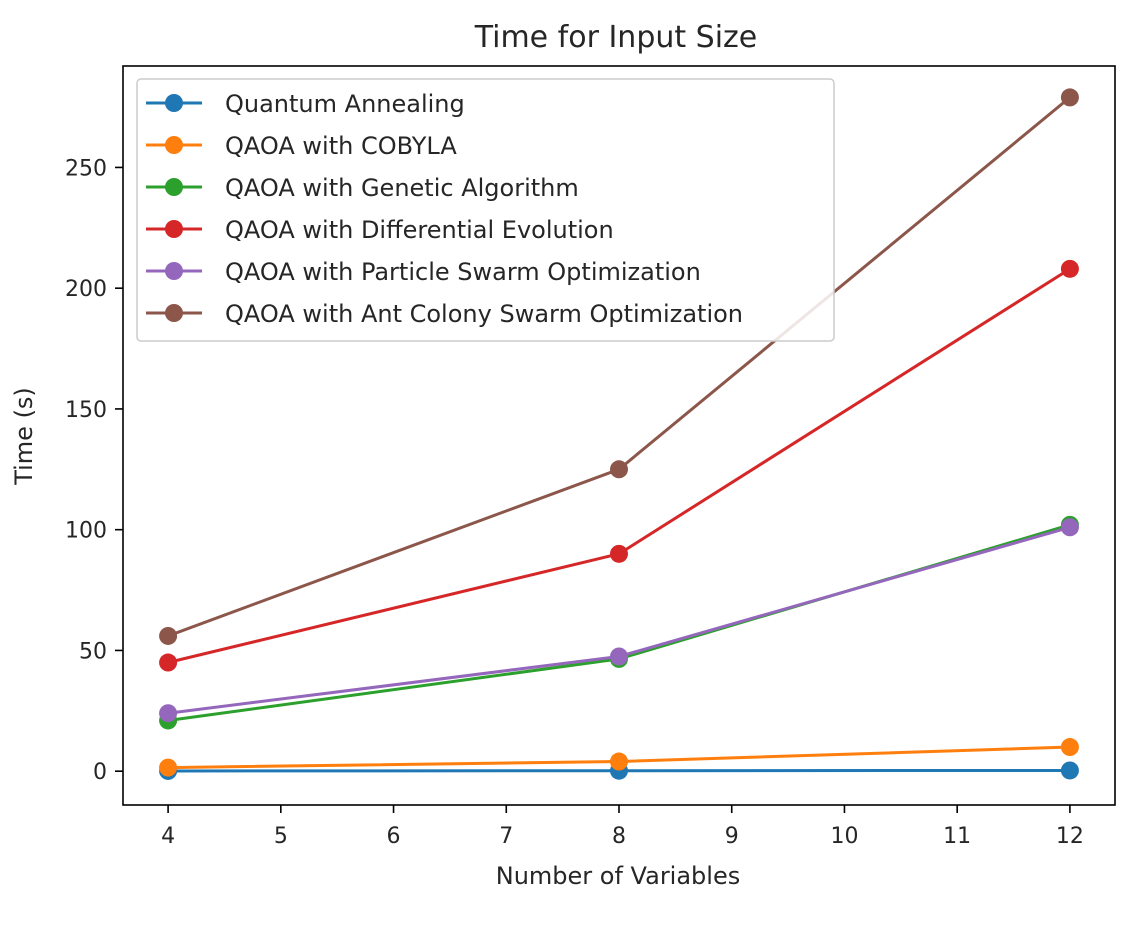 Image resolution: width=1140 pixels, height=944 pixels. What do you see at coordinates (616, 37) in the screenshot?
I see `chart-title: Time for Input Size` at bounding box center [616, 37].